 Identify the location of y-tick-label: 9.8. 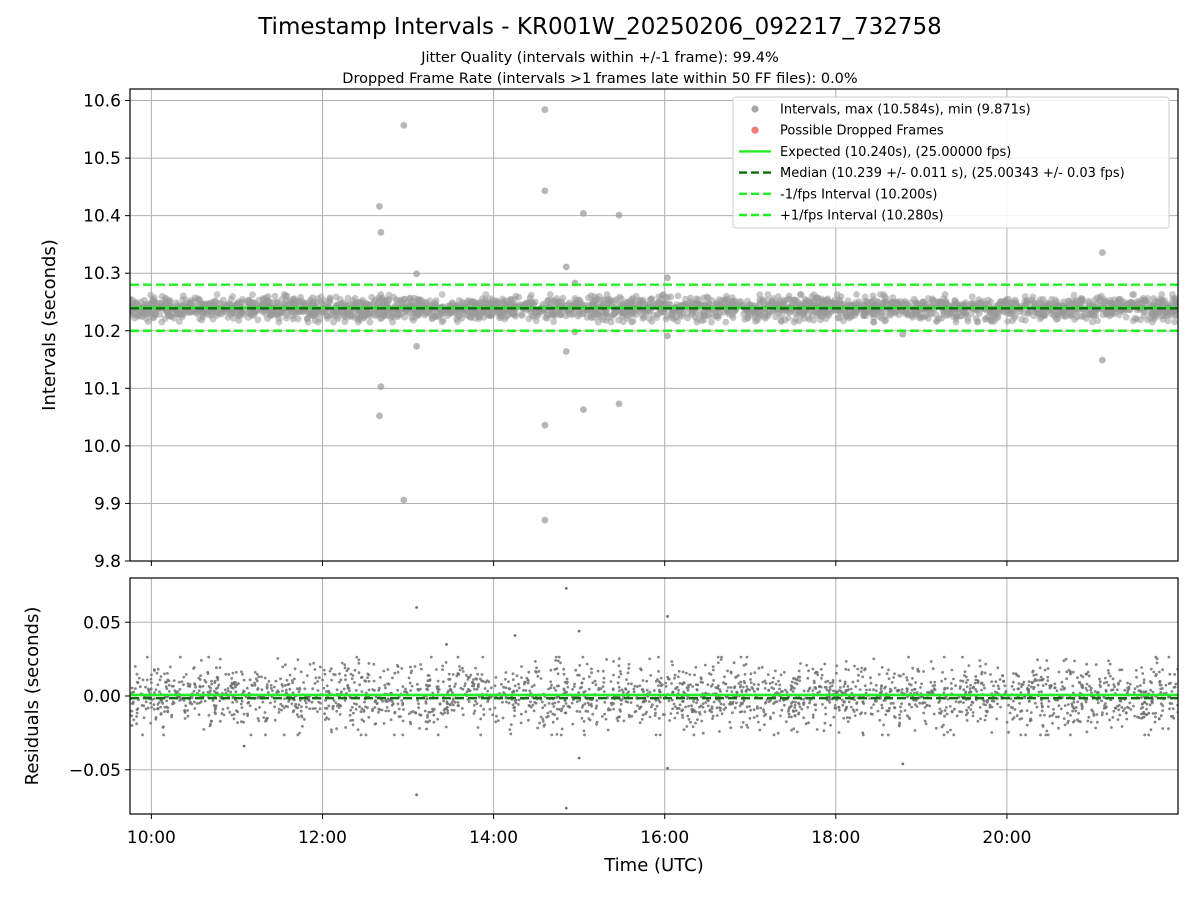
(107, 562).